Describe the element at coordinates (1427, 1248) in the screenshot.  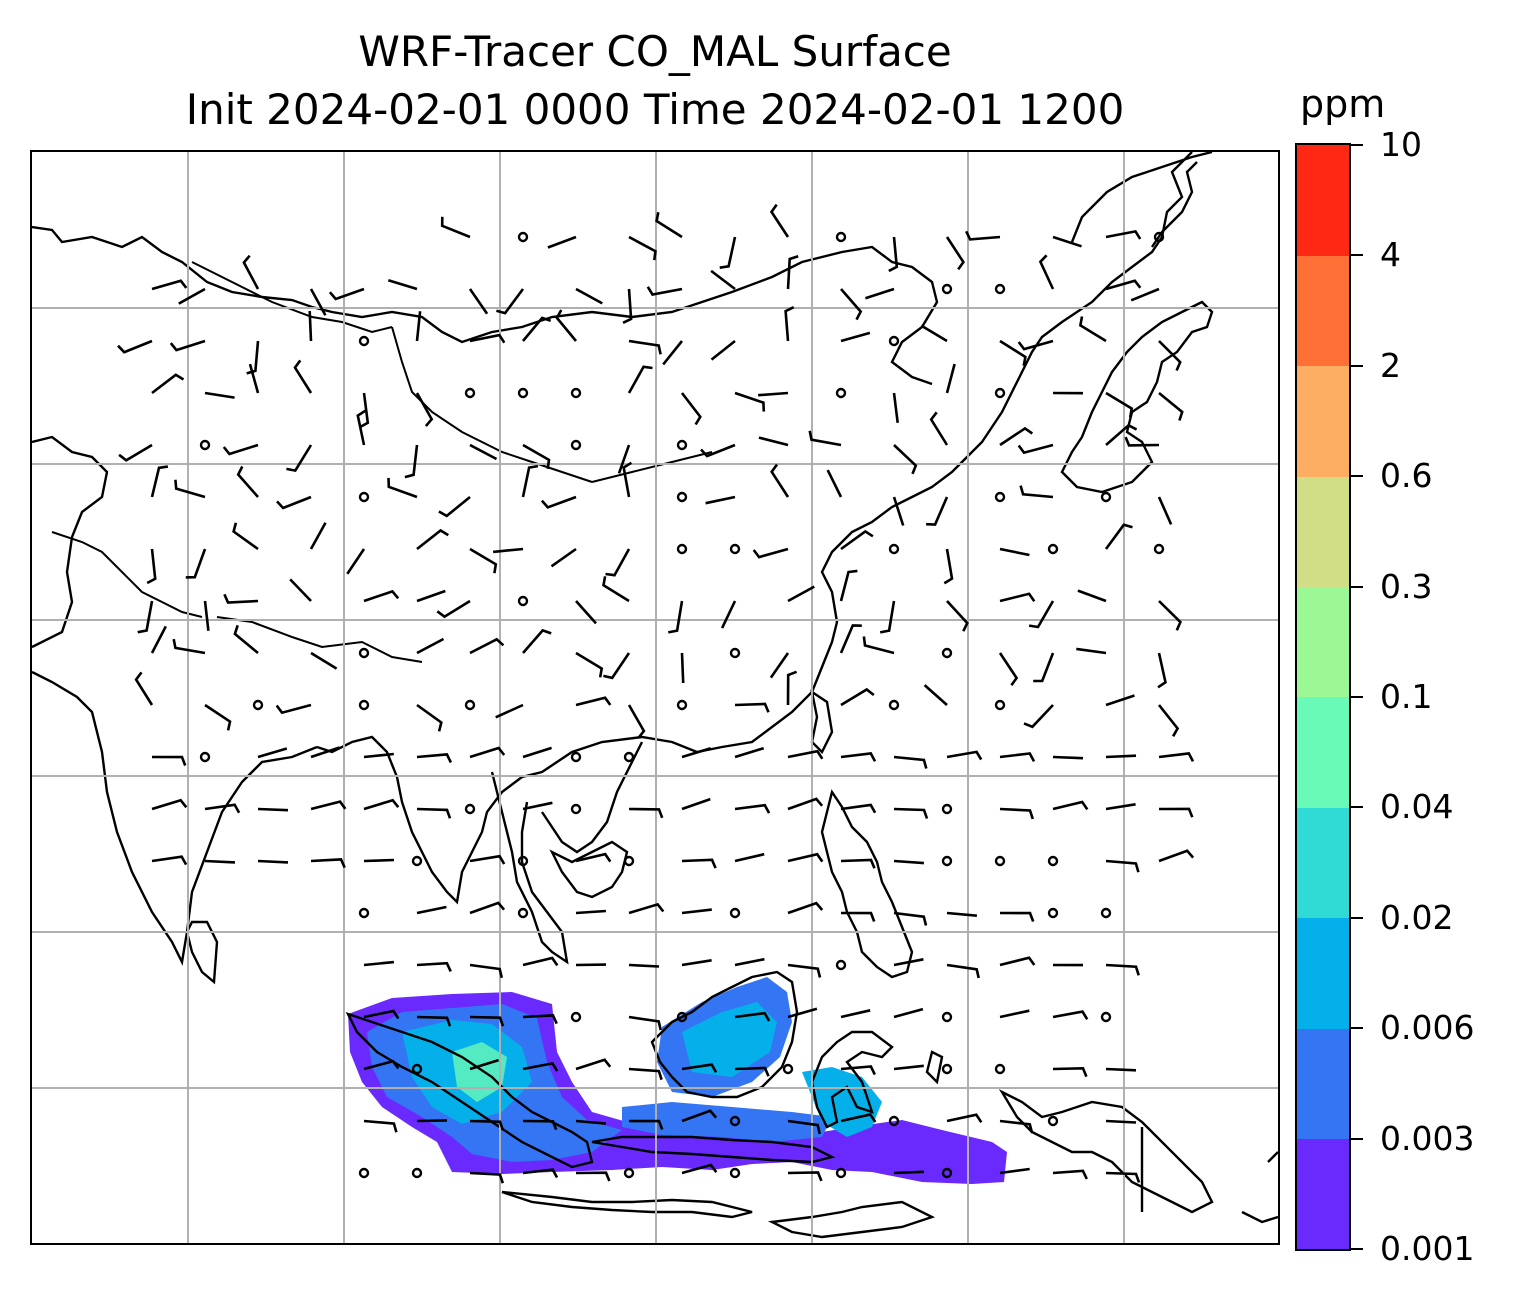
I see `colorbar-tick-label: 0.001` at that location.